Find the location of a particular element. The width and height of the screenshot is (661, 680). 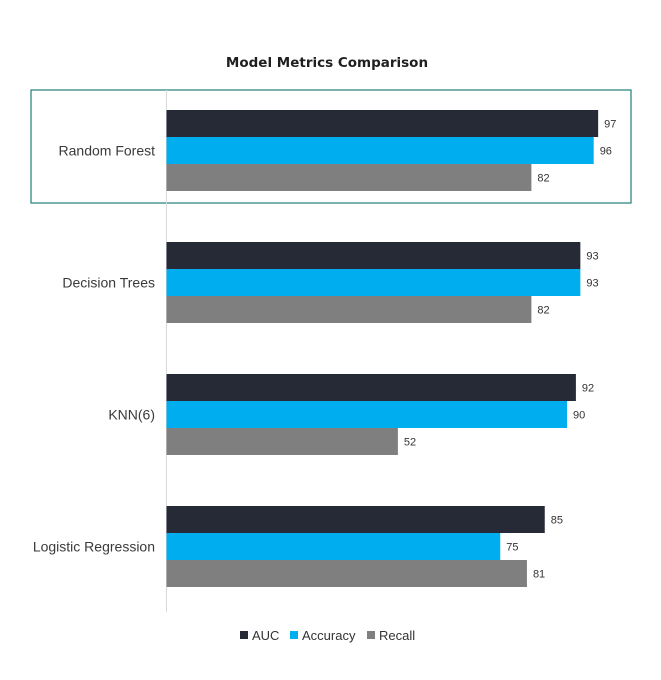

bar-random-forest-auc is located at coordinates (382, 123).